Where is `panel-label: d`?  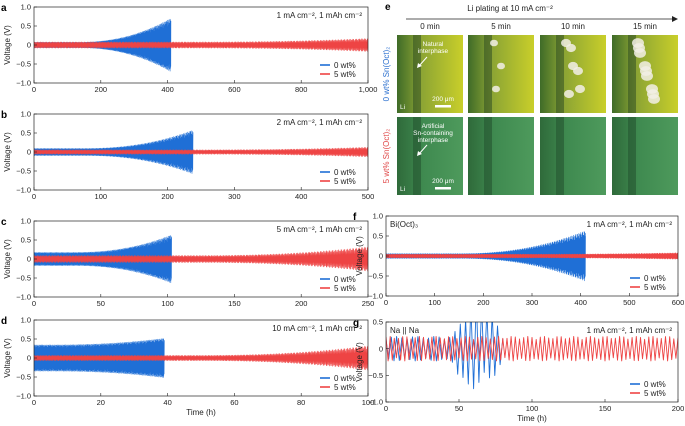
panel-label: d is located at coordinates (4, 321).